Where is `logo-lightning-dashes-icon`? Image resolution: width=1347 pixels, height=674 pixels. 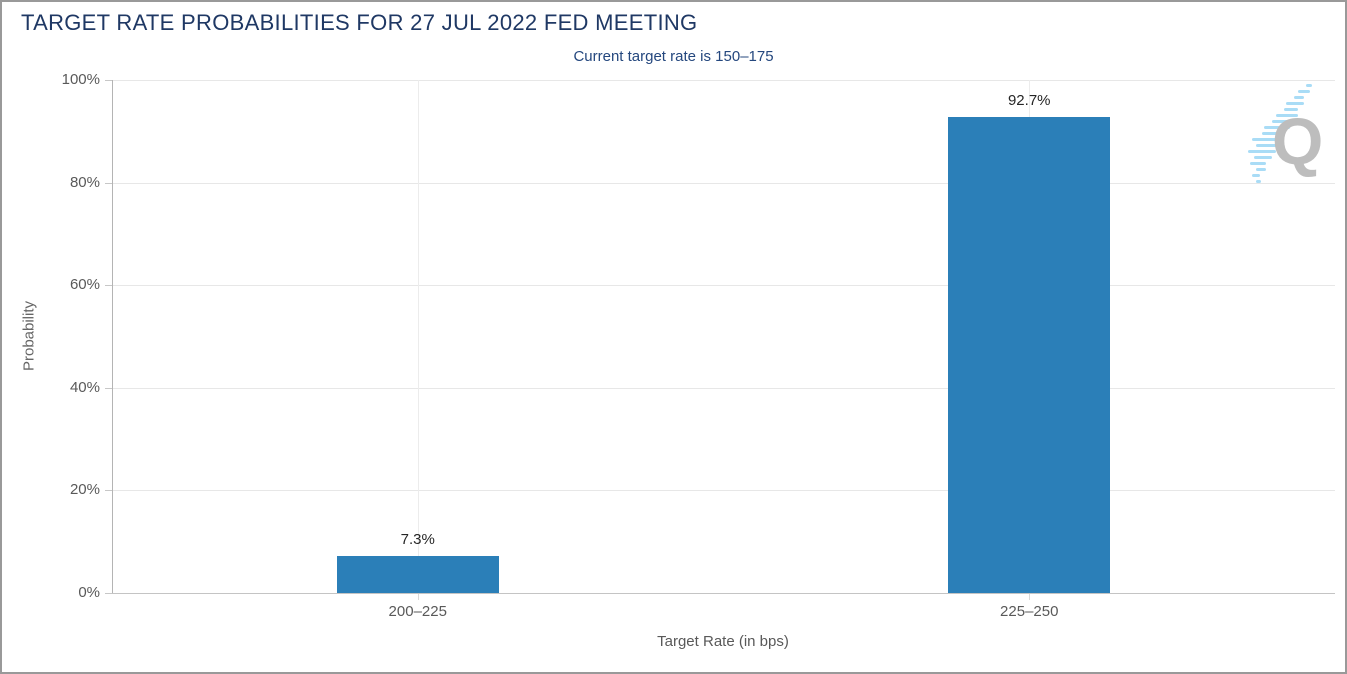
logo-lightning-dashes-icon is located at coordinates (1280, 133).